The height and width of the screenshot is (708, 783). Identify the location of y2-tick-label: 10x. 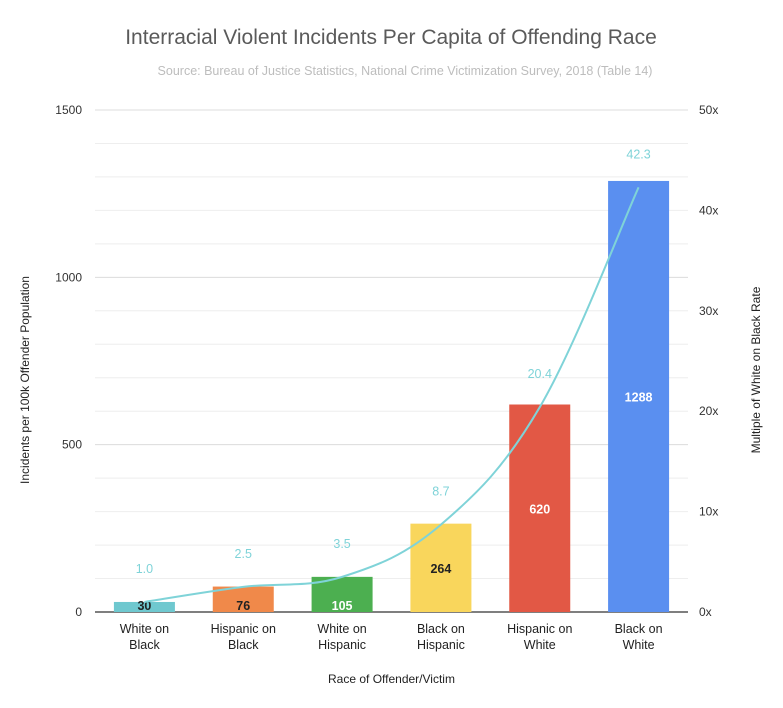
(708, 512).